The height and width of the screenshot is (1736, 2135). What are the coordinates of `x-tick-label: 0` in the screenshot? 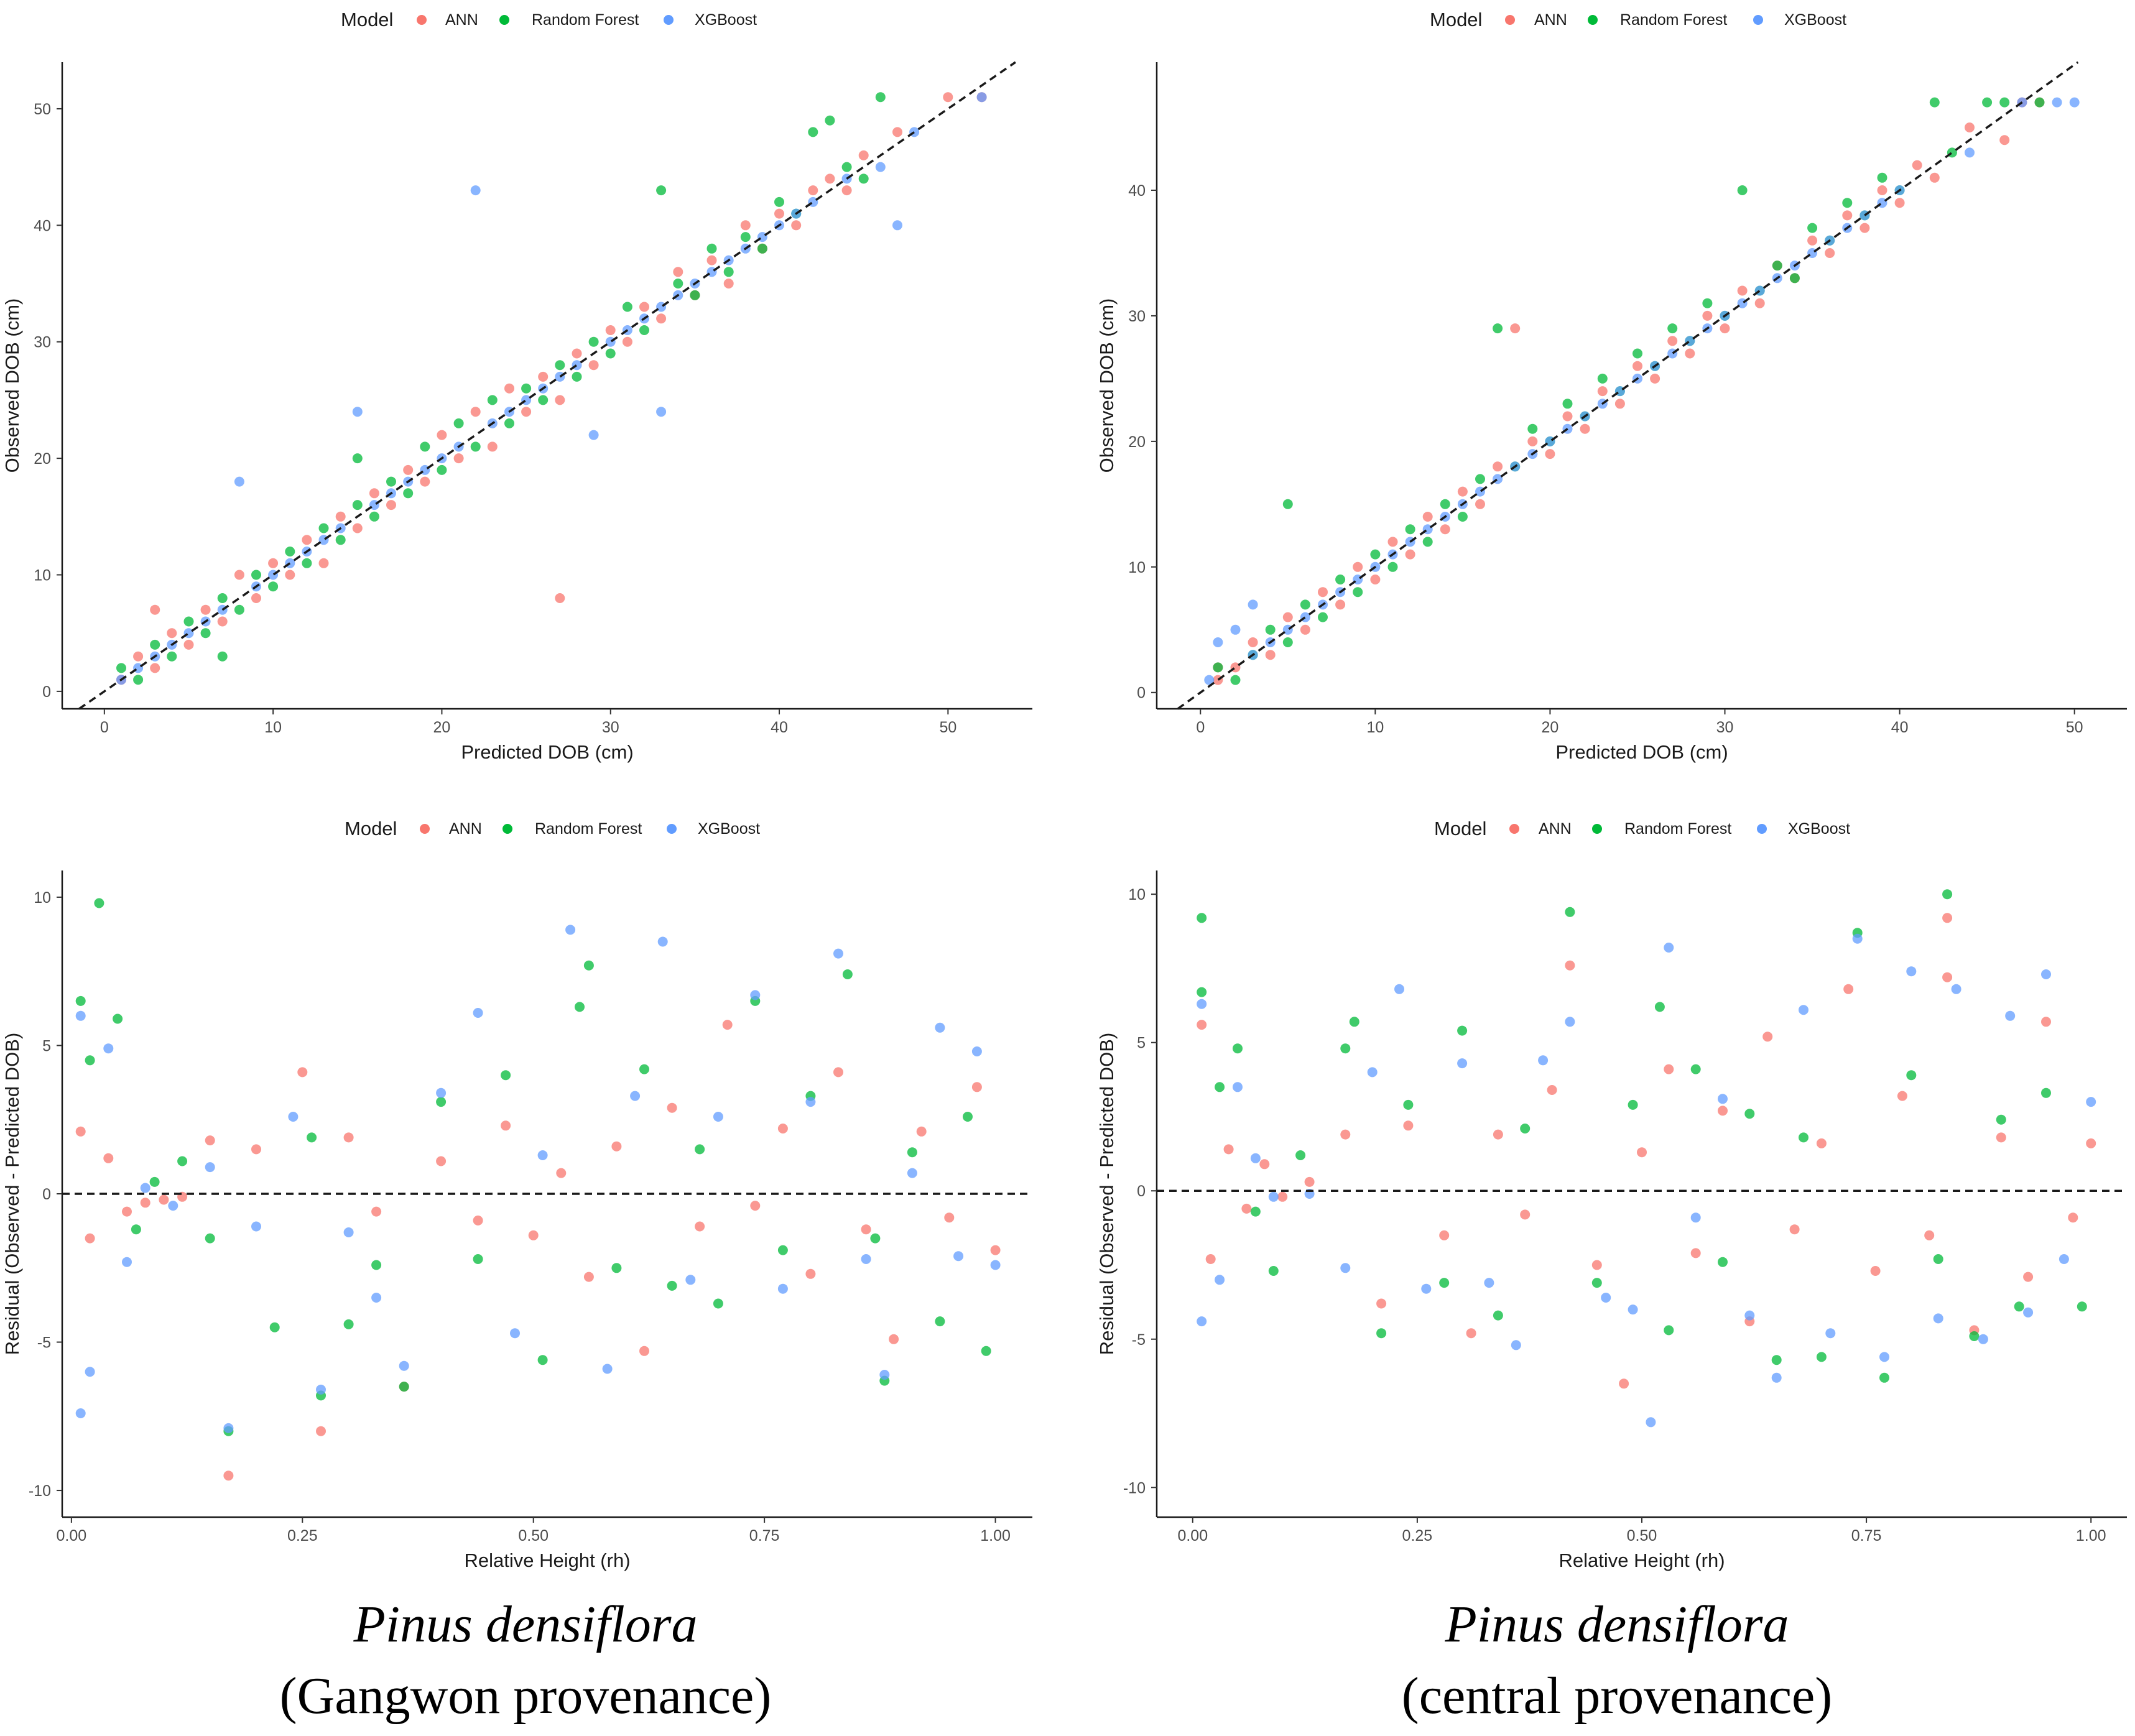 It's located at (1201, 727).